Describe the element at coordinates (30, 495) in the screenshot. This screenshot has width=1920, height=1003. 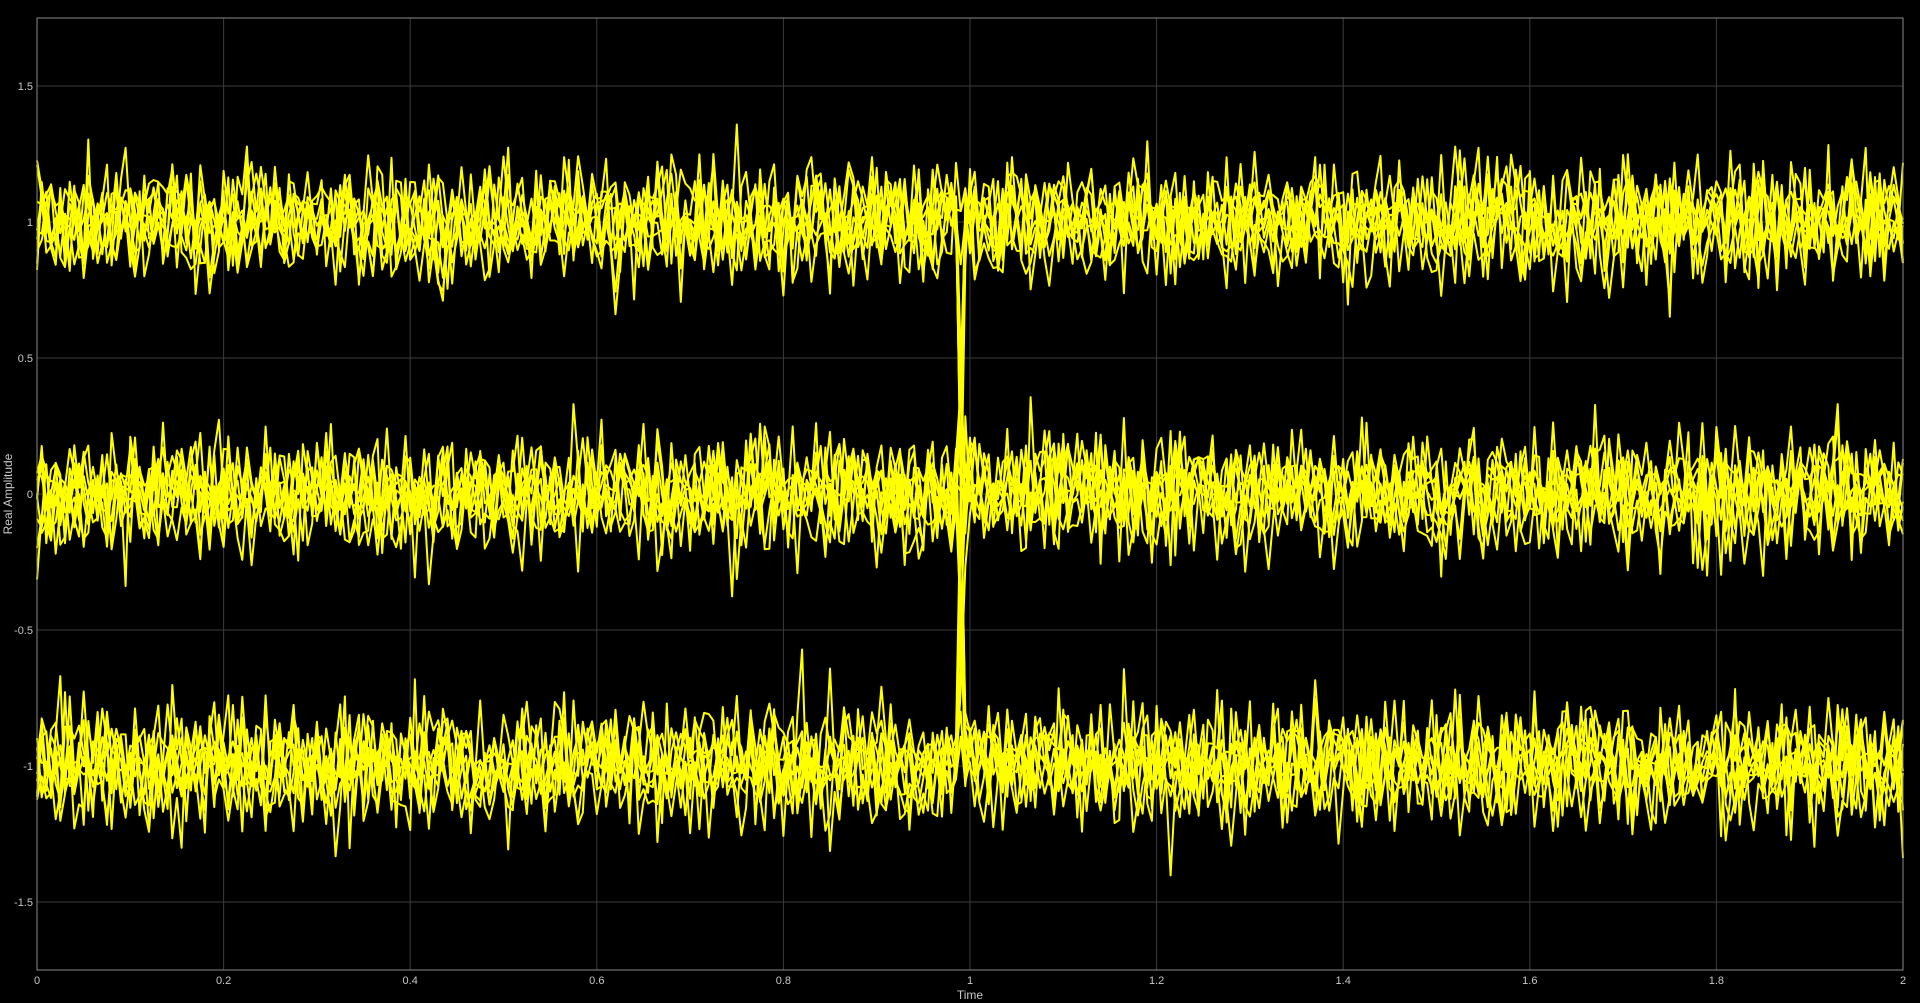
I see `y-tick-label: 0` at that location.